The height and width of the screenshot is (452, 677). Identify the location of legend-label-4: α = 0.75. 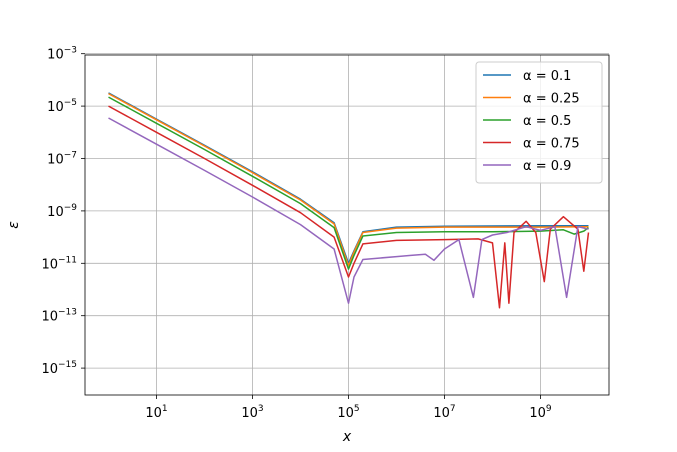
(551, 144).